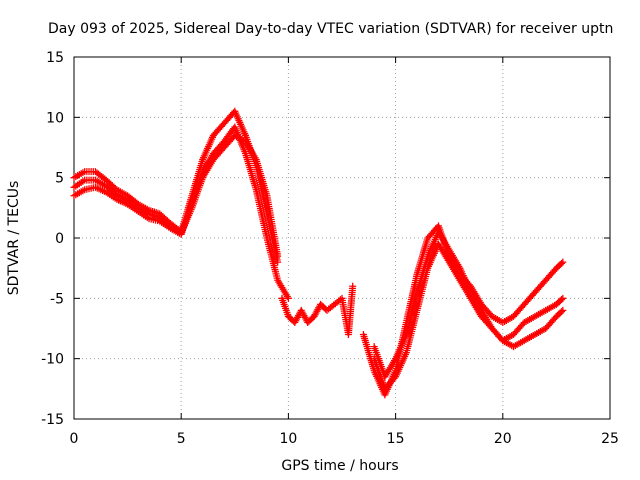 The width and height of the screenshot is (640, 480). I want to click on x-tick-label: 25, so click(610, 439).